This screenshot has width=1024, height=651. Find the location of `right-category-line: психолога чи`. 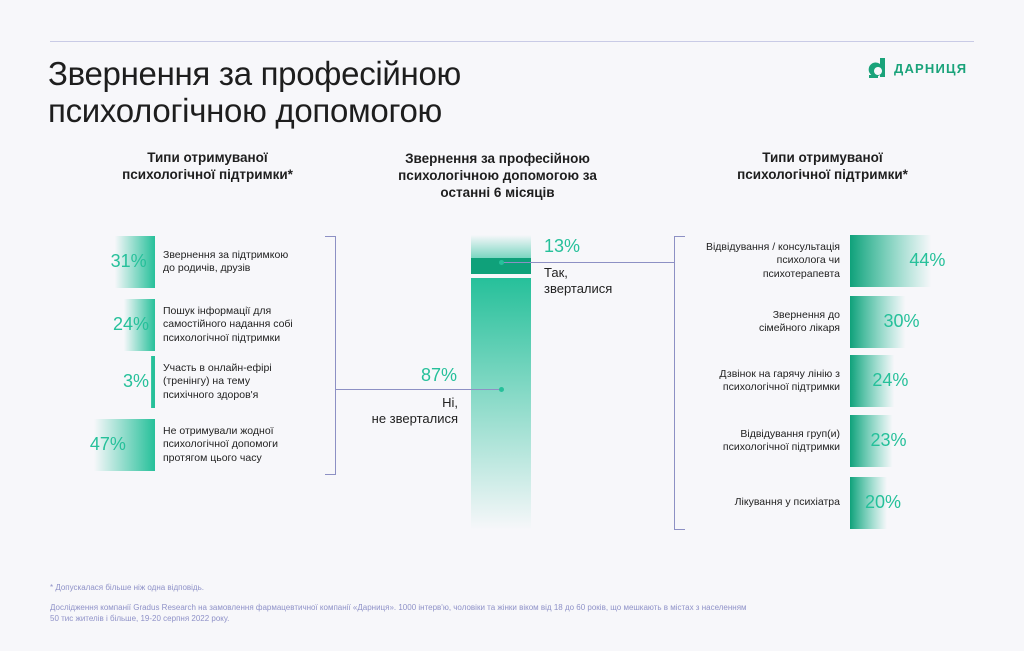

right-category-line: психолога чи is located at coordinates (808, 260).